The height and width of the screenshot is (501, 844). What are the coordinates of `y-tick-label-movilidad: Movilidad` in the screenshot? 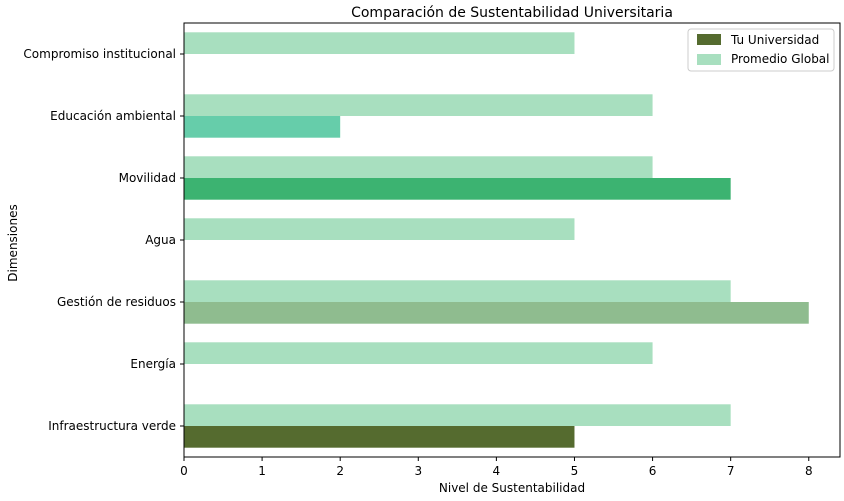 It's located at (147, 178).